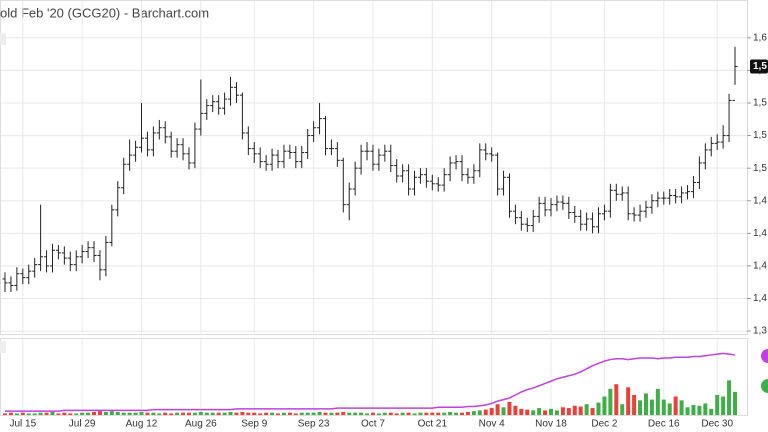 This screenshot has height=432, width=768. I want to click on y-tick-label: 1,5, so click(760, 103).